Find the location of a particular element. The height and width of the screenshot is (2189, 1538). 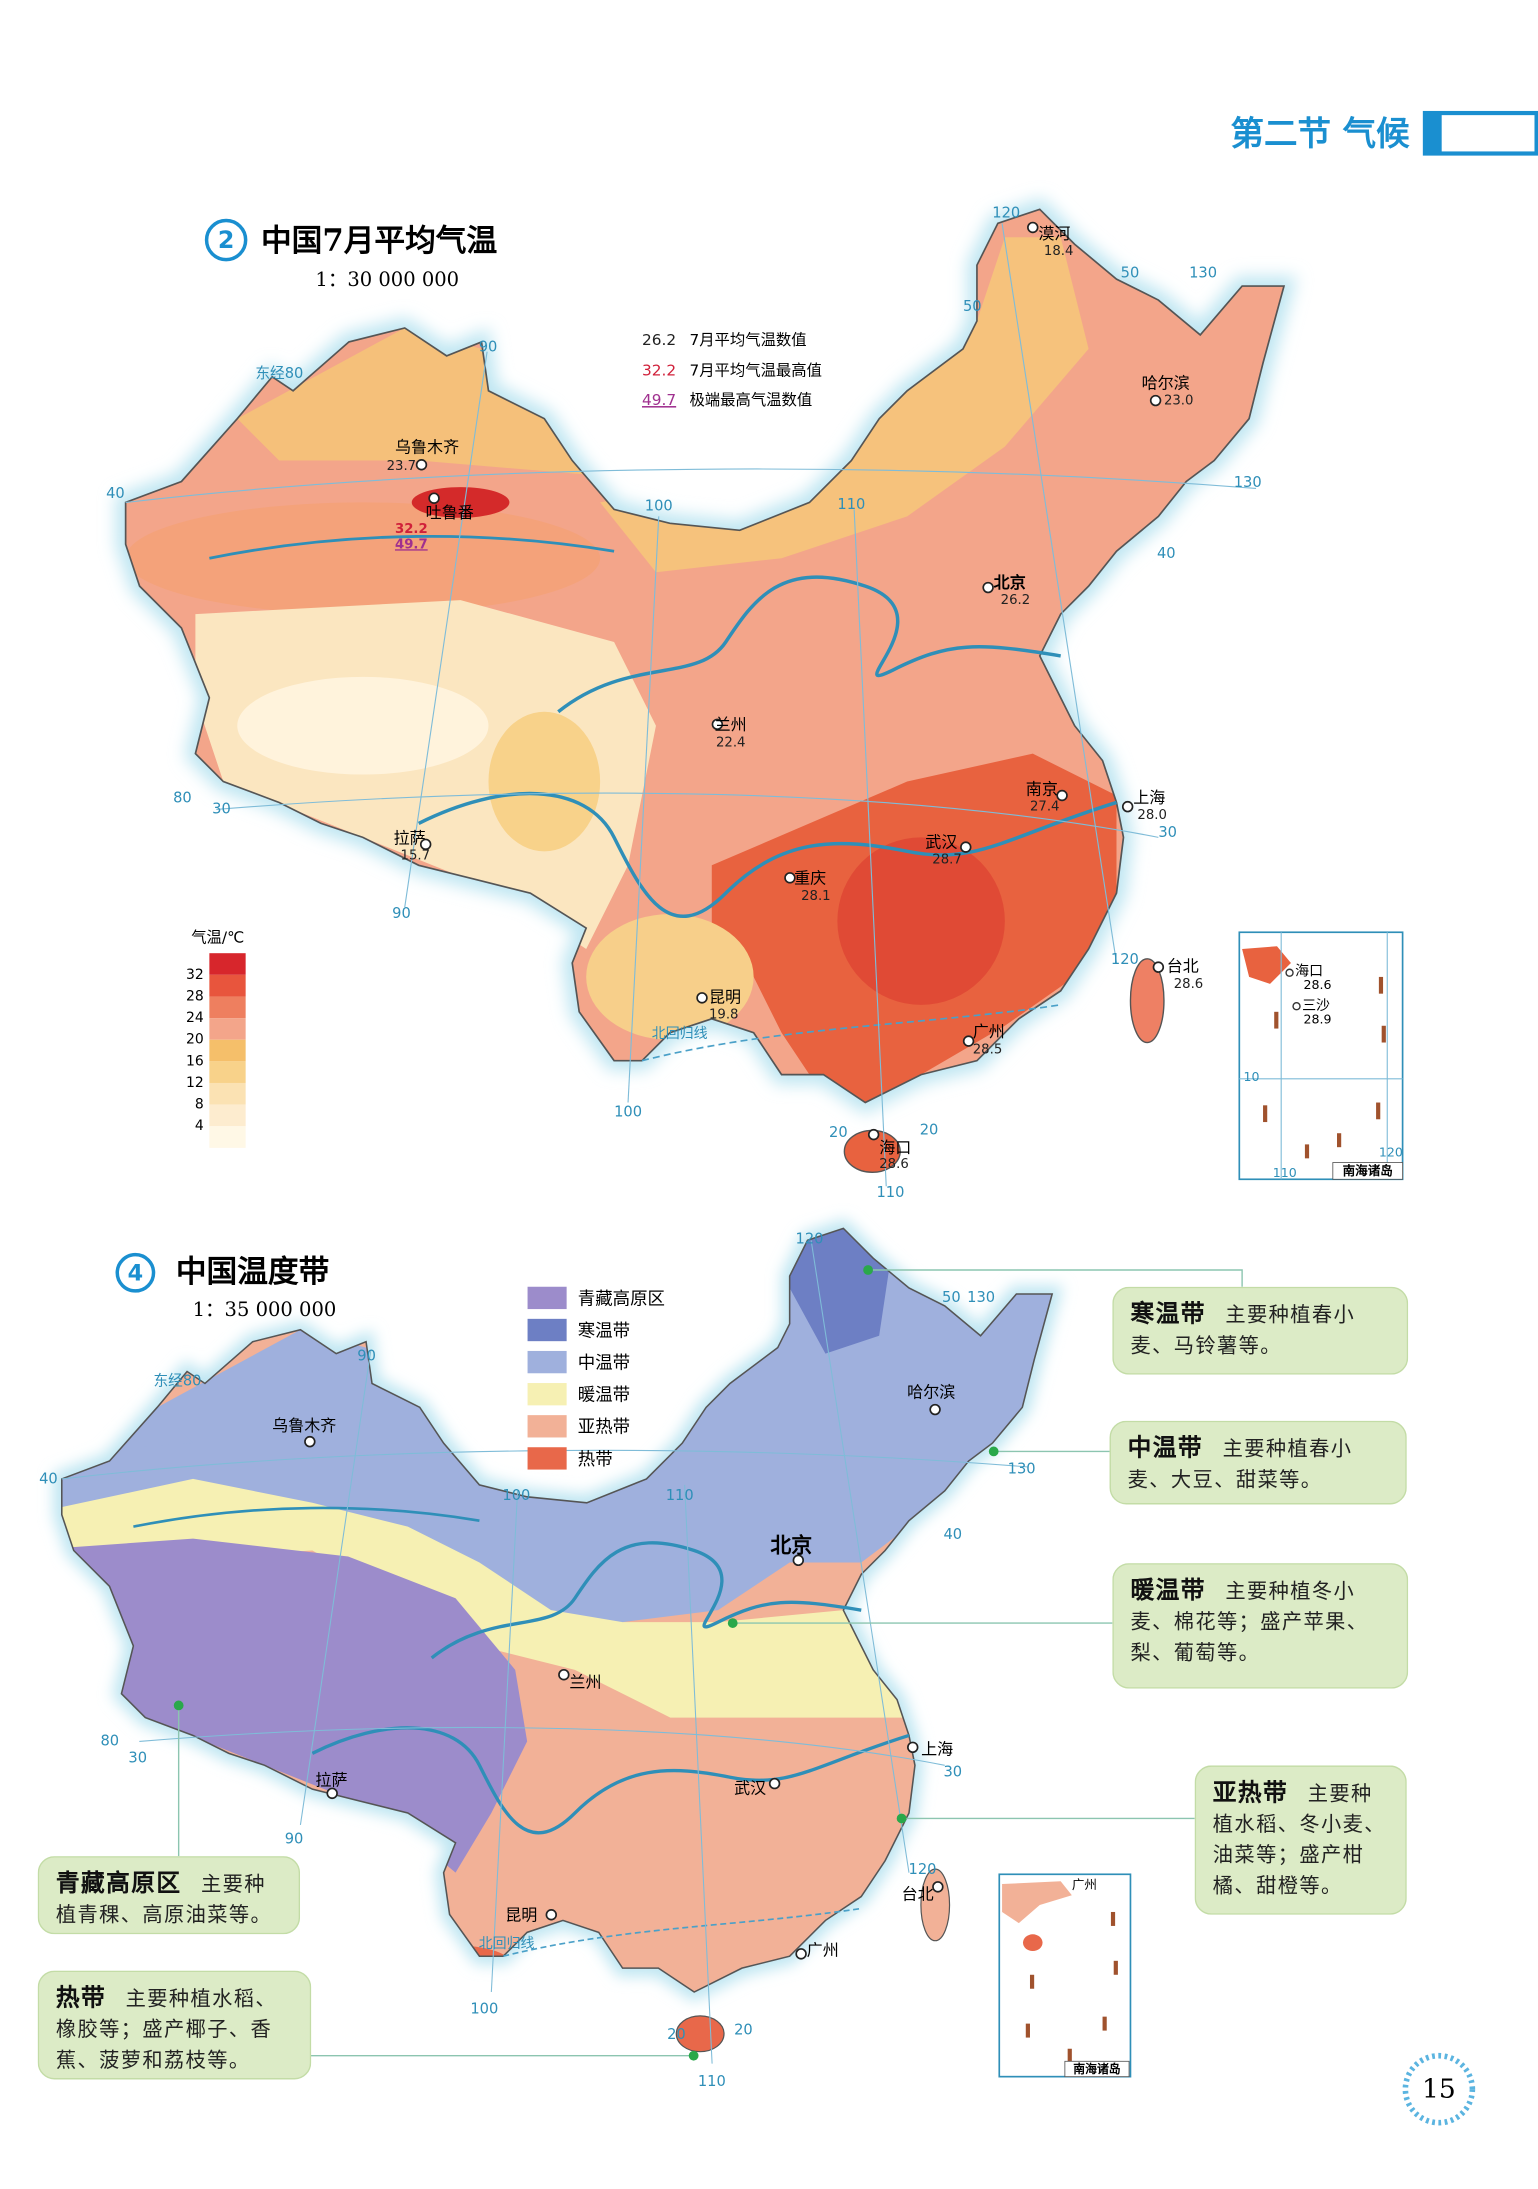

note-box: 热带 主要种植水稻、橡胶等；盛产椰子、香蕉、菠萝和荔枝等。 is located at coordinates (174, 2025).